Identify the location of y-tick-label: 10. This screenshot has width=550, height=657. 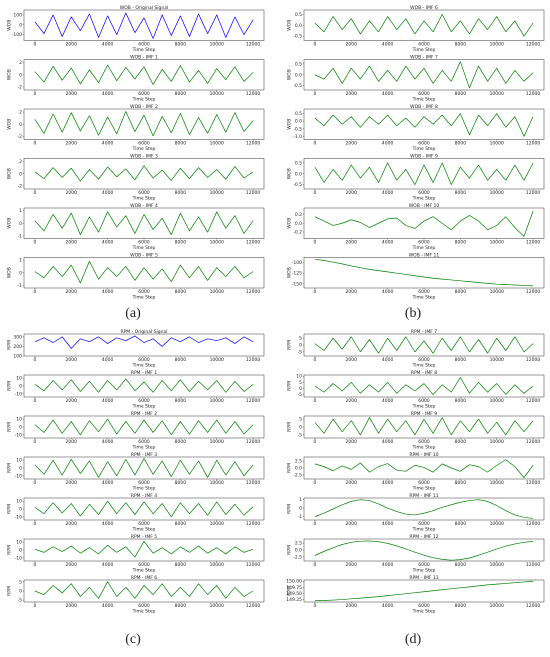
(19, 379).